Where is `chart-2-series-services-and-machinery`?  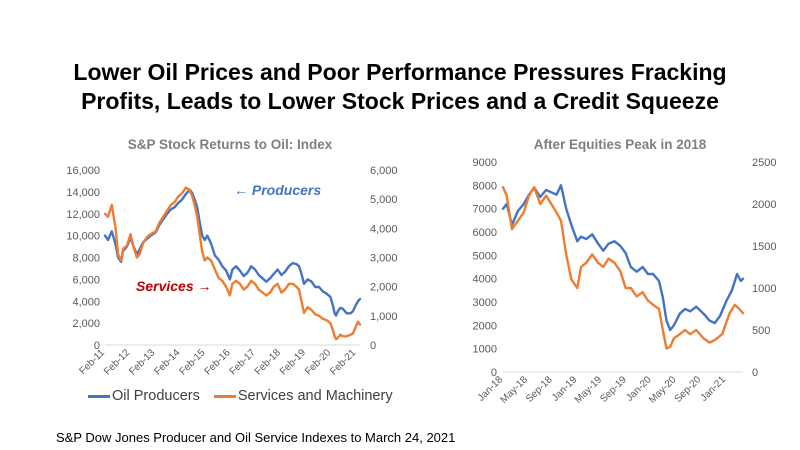
chart-2-series-services-and-machinery is located at coordinates (623, 267).